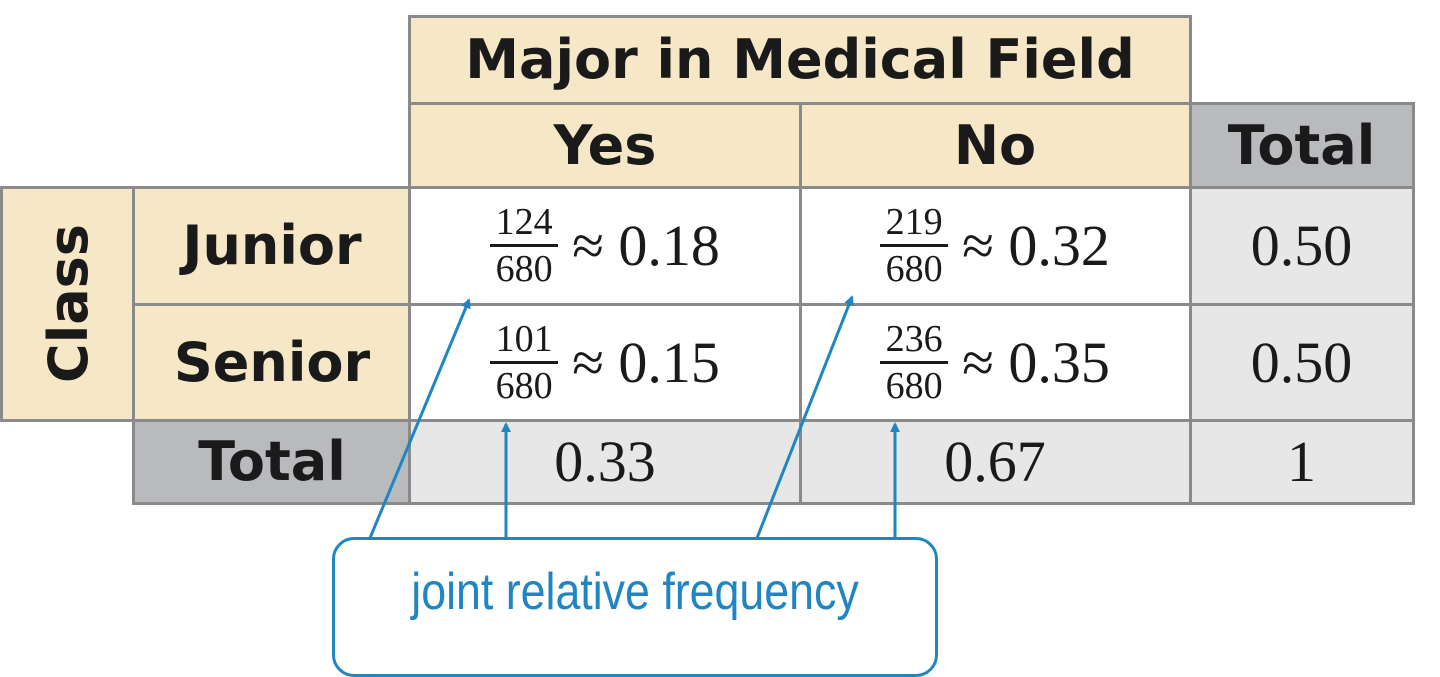 Image resolution: width=1440 pixels, height=677 pixels. Describe the element at coordinates (1036, 362) in the screenshot. I see `approx-value: ≈ 0.35` at that location.